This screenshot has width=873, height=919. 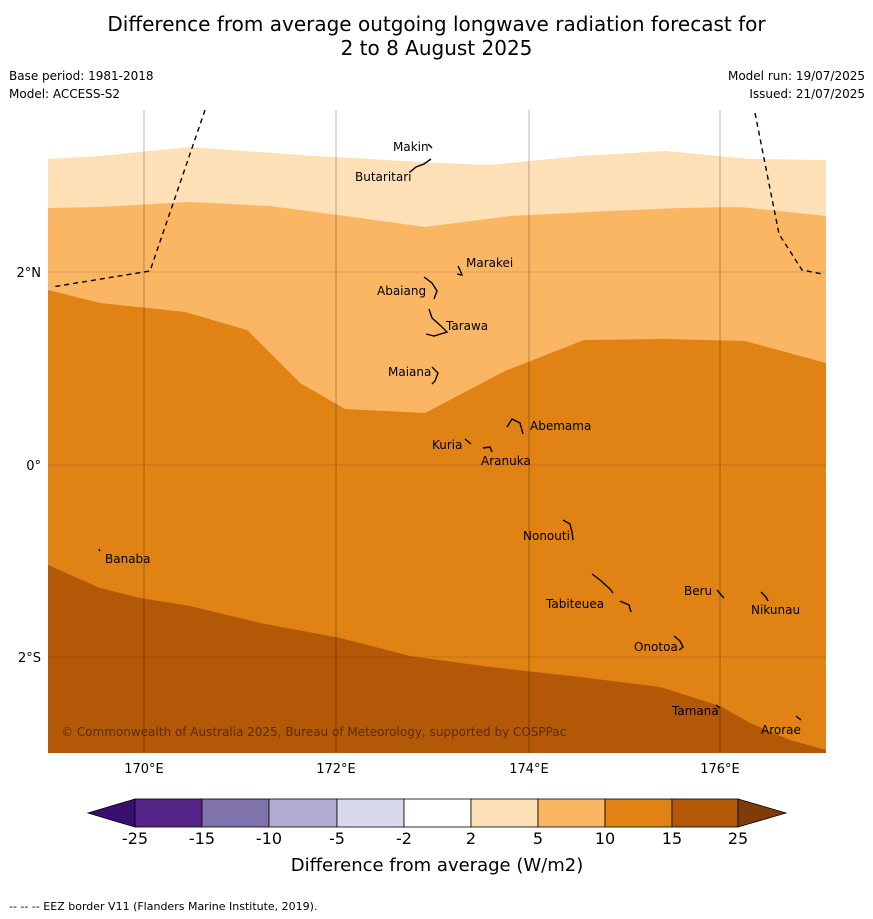 What do you see at coordinates (796, 85) in the screenshot?
I see `meta-right: Model run: 19/07/2025 Issued: 21/07/2025` at bounding box center [796, 85].